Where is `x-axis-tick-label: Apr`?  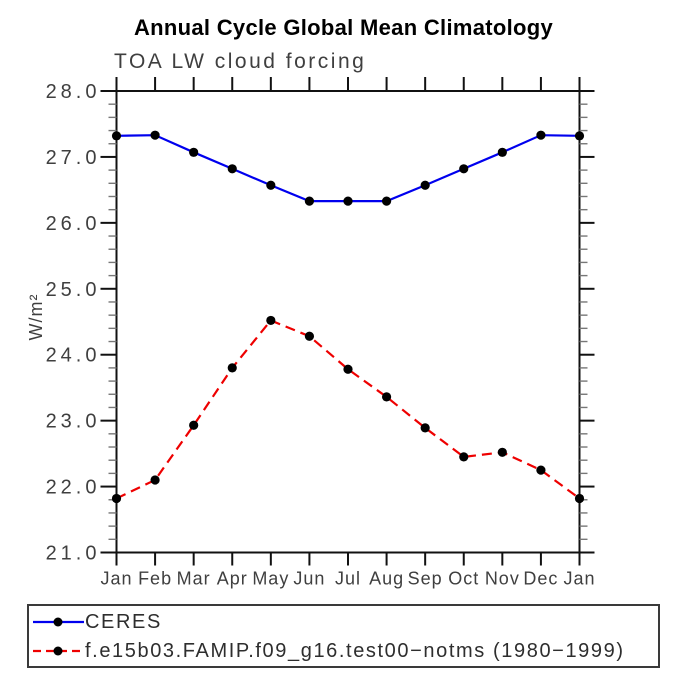
x-axis-tick-label: Apr is located at coordinates (232, 579).